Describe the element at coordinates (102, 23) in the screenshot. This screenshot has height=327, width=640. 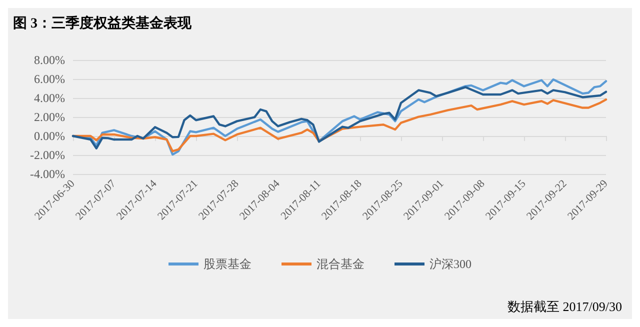
I see `chart-title: 图 3：三季度权益类基金表现` at that location.